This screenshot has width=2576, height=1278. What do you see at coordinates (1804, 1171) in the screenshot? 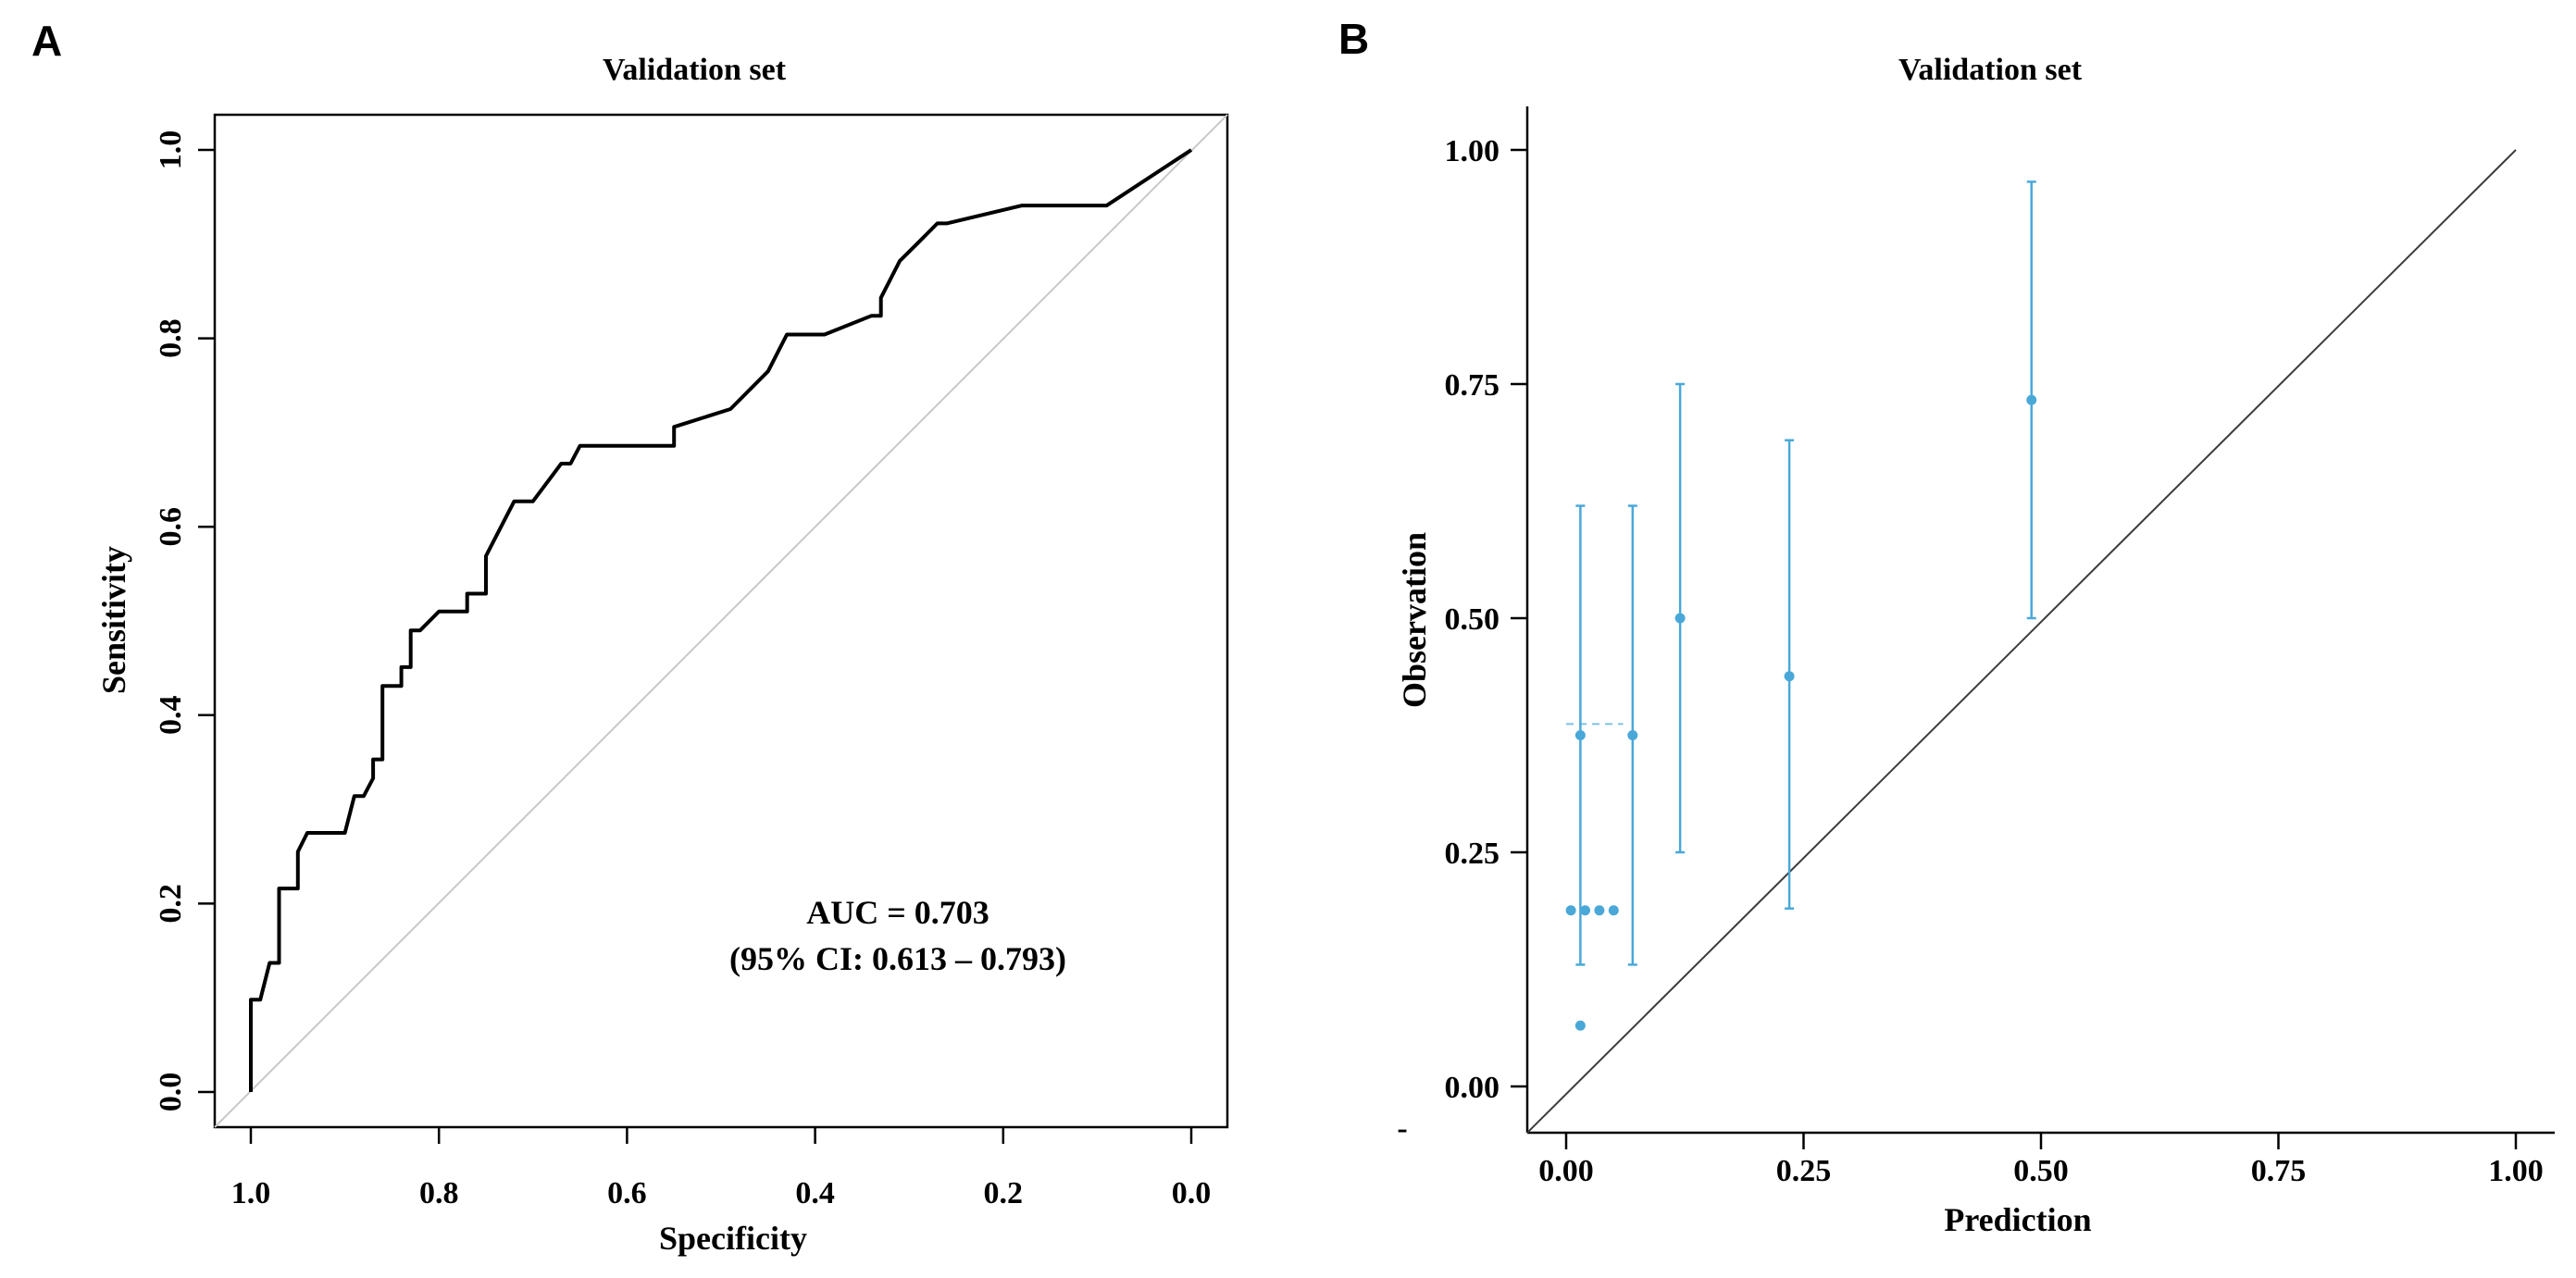
I see `calibration-x-tick-label: 0.25` at bounding box center [1804, 1171].